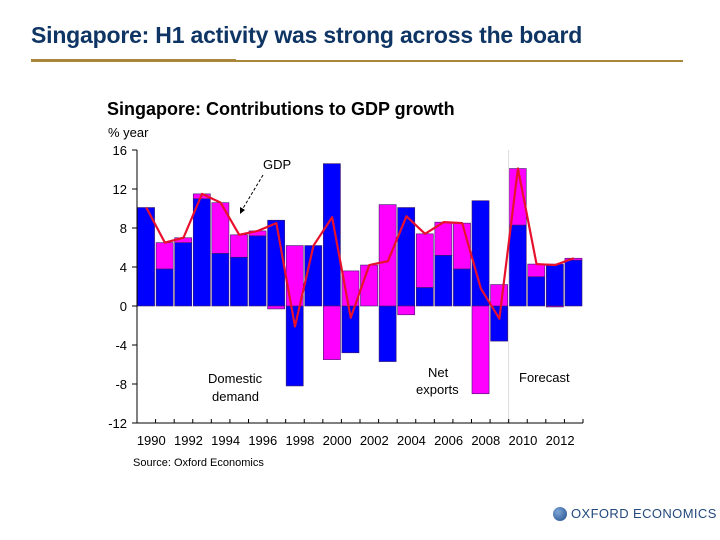  What do you see at coordinates (188, 440) in the screenshot?
I see `x-tick-label: 1992` at bounding box center [188, 440].